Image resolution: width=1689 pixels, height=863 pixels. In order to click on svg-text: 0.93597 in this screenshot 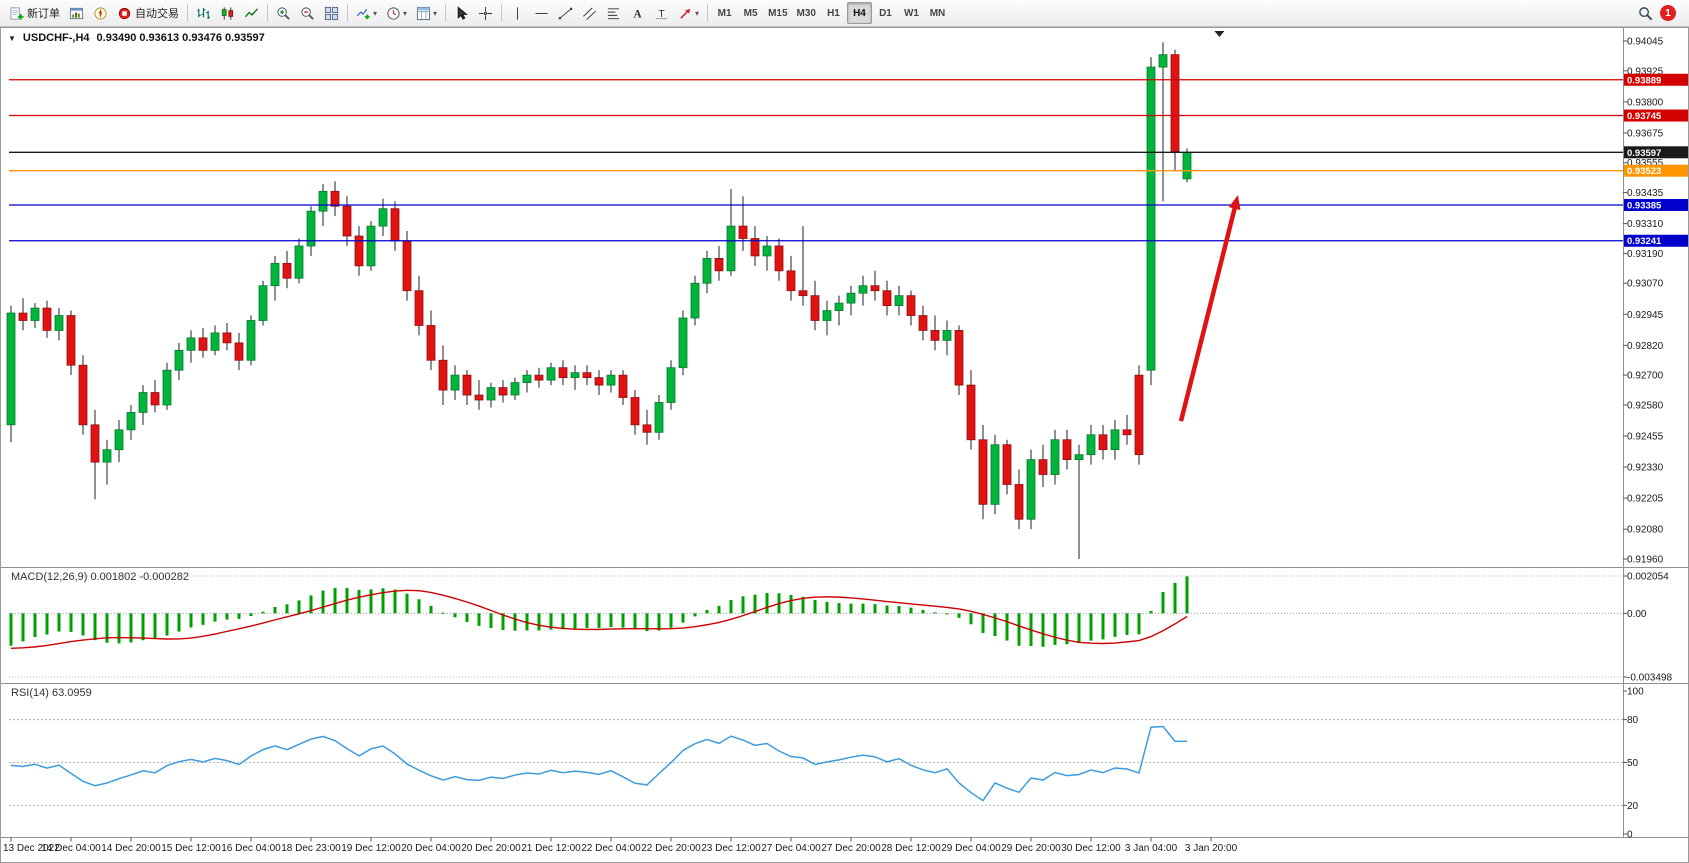, I will do `click(1644, 153)`.